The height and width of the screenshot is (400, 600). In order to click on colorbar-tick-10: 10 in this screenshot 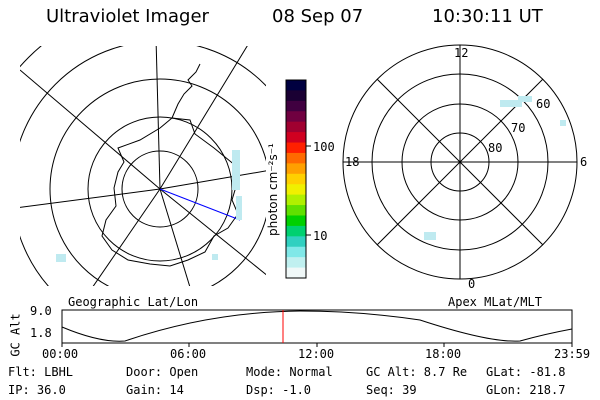, I will do `click(320, 236)`.